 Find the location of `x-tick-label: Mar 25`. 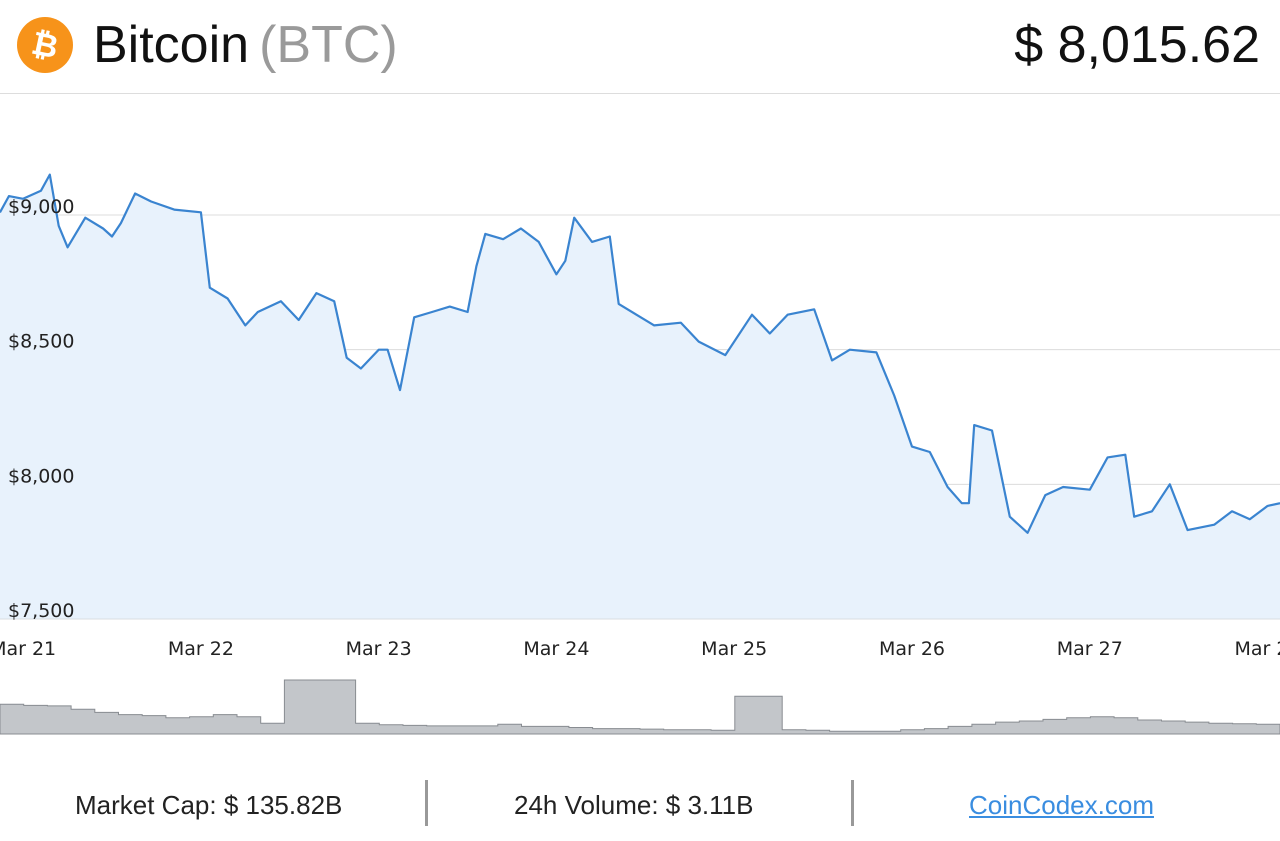

x-tick-label: Mar 25 is located at coordinates (734, 649).